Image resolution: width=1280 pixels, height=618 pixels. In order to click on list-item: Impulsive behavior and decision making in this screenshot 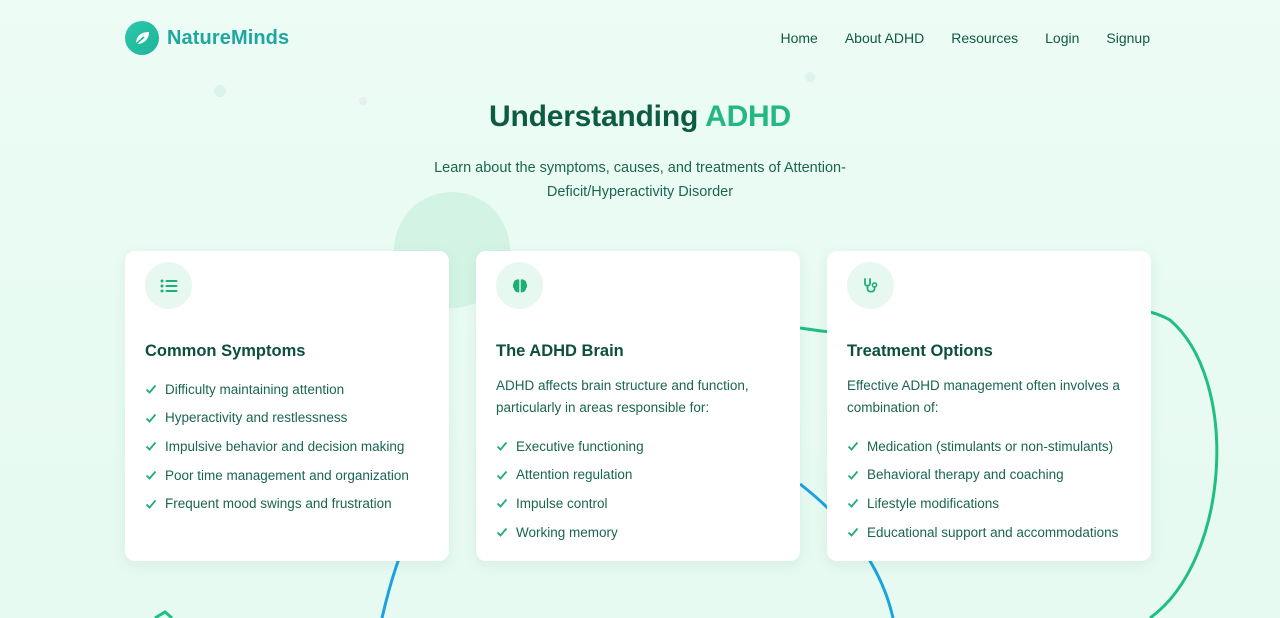, I will do `click(287, 446)`.